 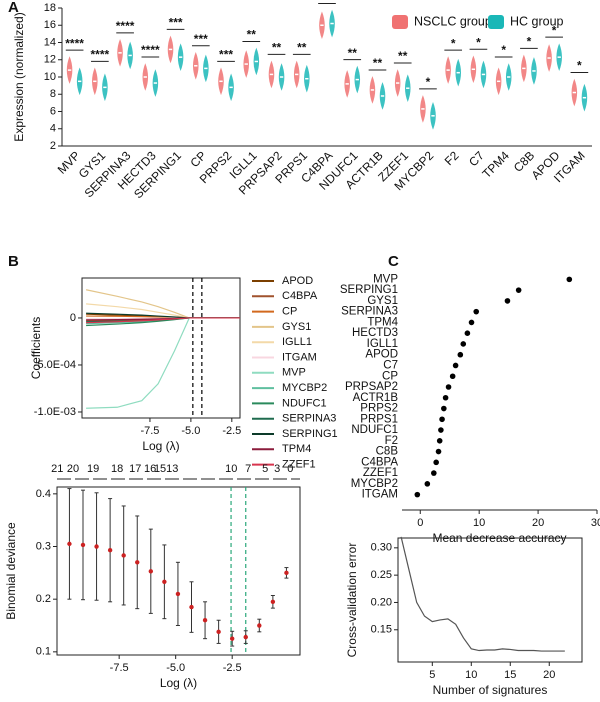 I want to click on x-tick-label: 5, so click(x=432, y=675).